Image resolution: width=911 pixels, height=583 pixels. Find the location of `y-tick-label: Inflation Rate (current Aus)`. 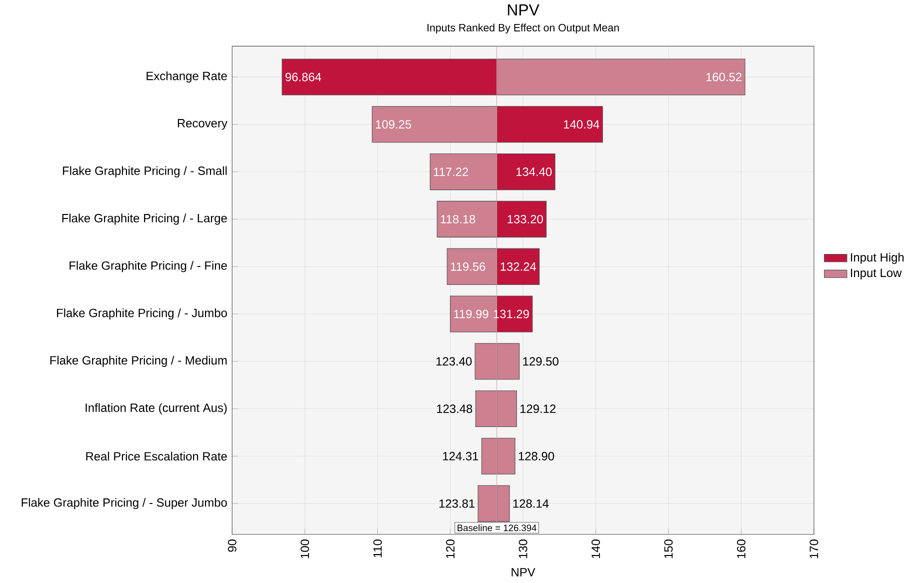

y-tick-label: Inflation Rate (current Aus) is located at coordinates (156, 408).